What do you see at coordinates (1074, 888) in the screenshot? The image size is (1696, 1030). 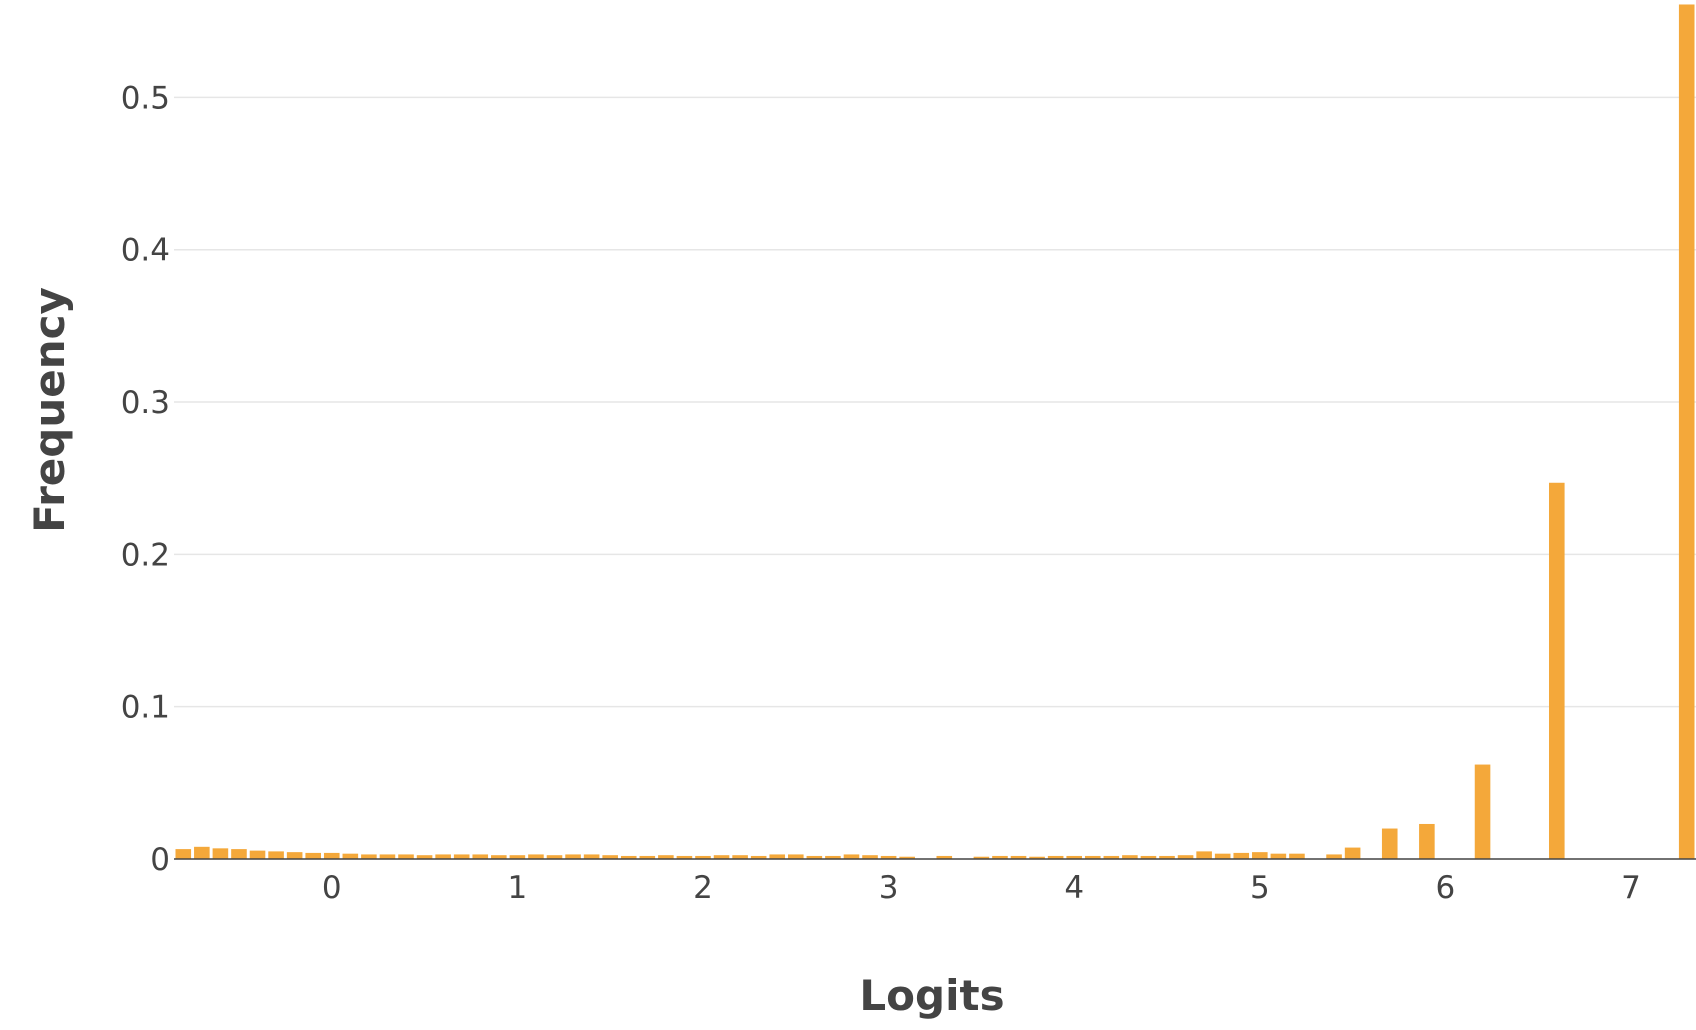 I see `x-tick-label-4: 4` at bounding box center [1074, 888].